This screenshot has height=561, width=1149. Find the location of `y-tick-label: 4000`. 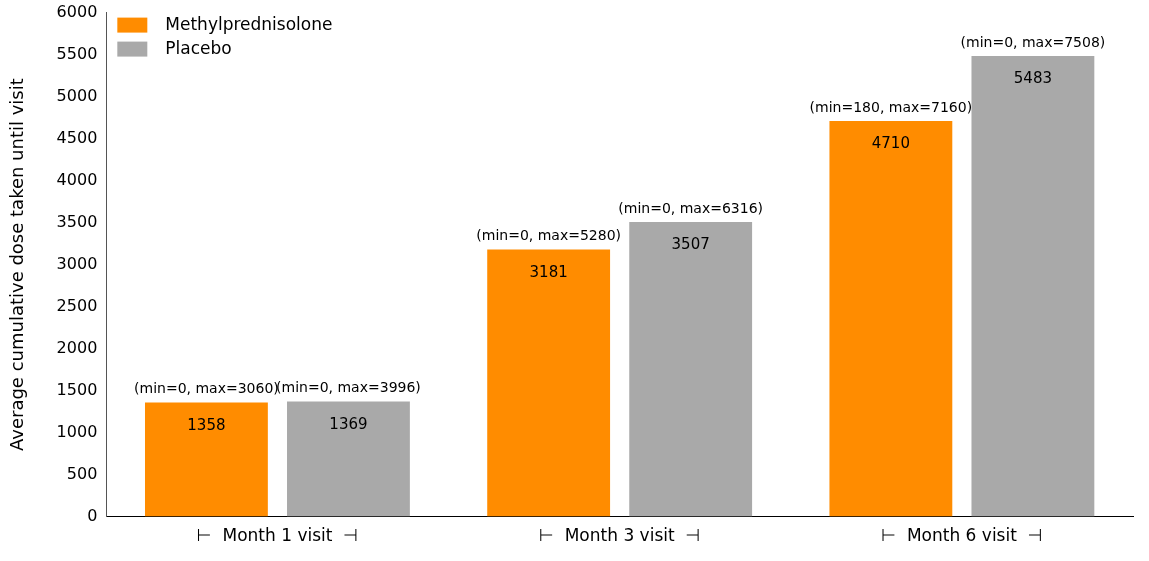

y-tick-label: 4000 is located at coordinates (77, 179).